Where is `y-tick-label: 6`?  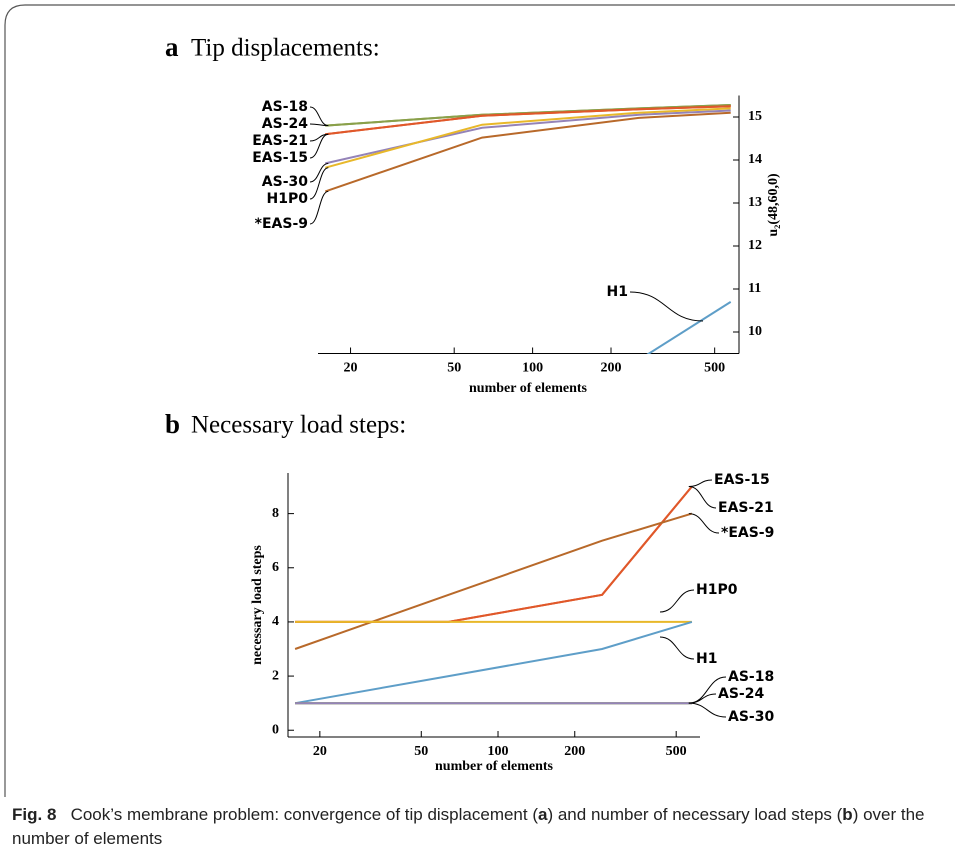
y-tick-label: 6 is located at coordinates (275, 567).